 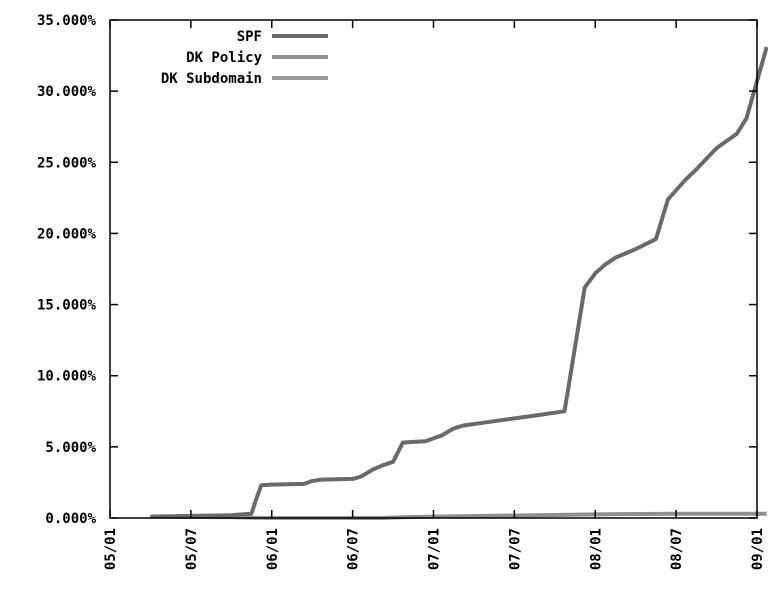 I want to click on x-tick-label: 08/01, so click(x=596, y=549).